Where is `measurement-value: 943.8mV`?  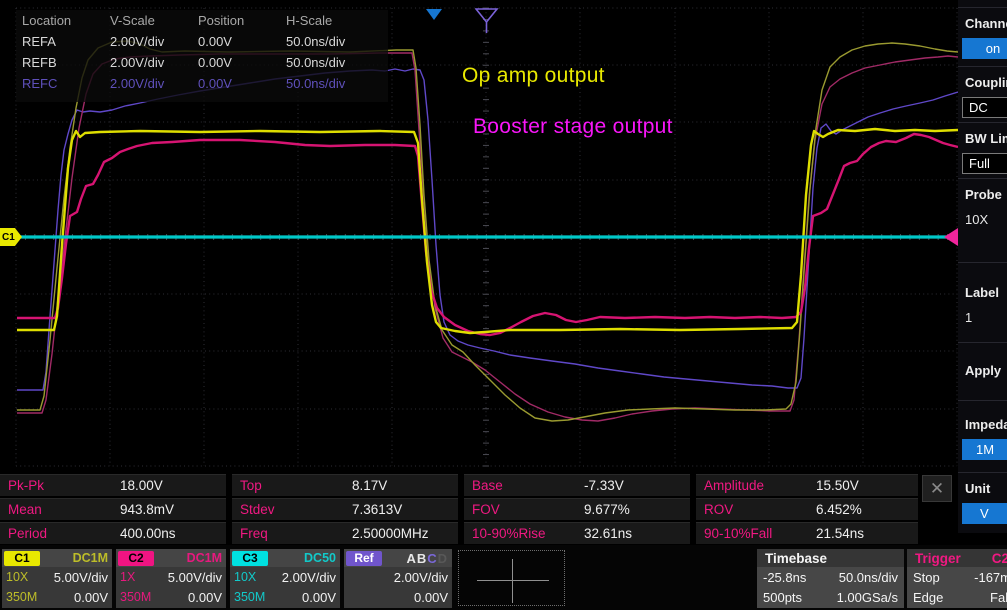
measurement-value: 943.8mV is located at coordinates (147, 509).